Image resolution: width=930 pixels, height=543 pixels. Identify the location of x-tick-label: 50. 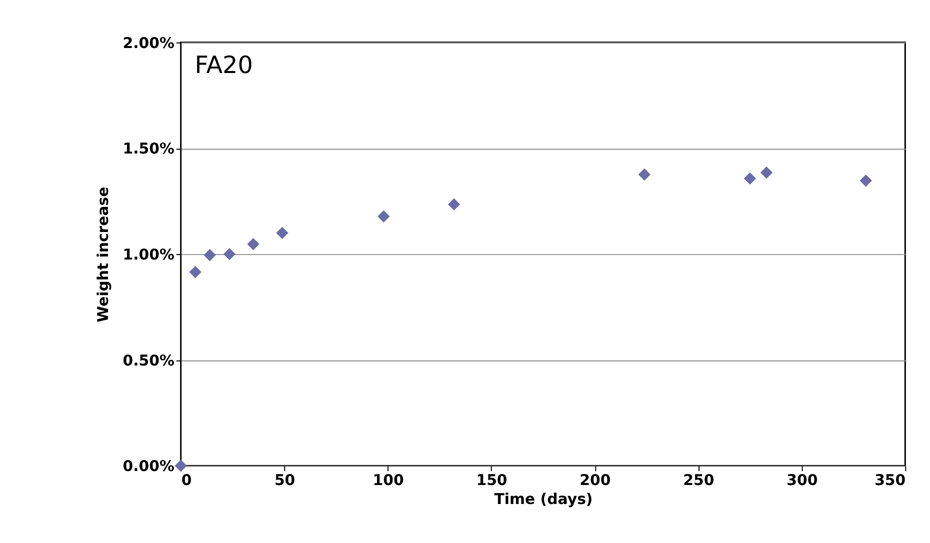
(285, 480).